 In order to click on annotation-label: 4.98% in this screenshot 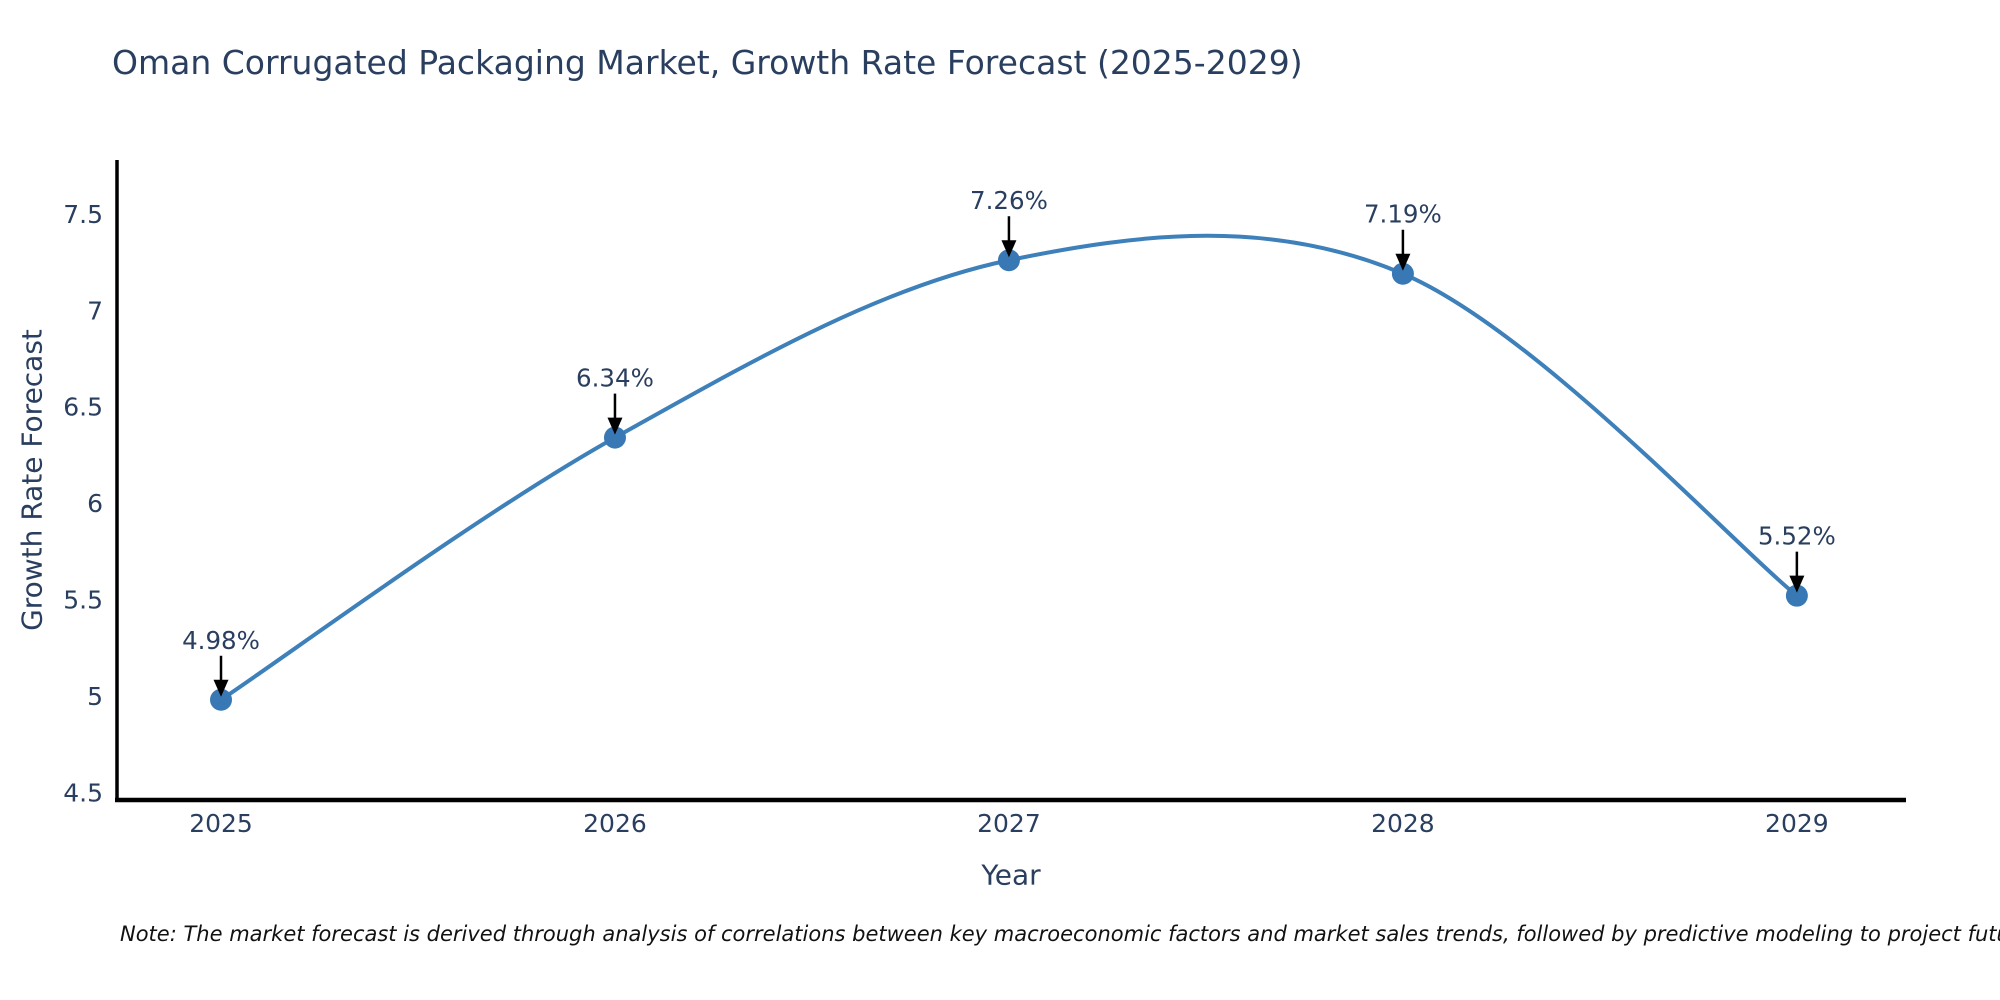, I will do `click(221, 640)`.